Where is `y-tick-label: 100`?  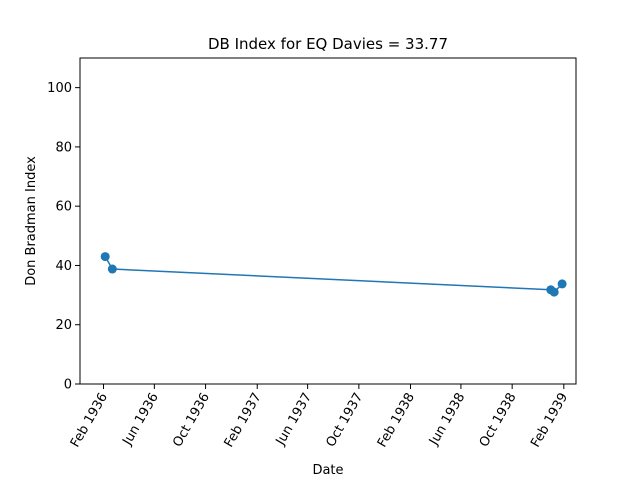 y-tick-label: 100 is located at coordinates (59, 88).